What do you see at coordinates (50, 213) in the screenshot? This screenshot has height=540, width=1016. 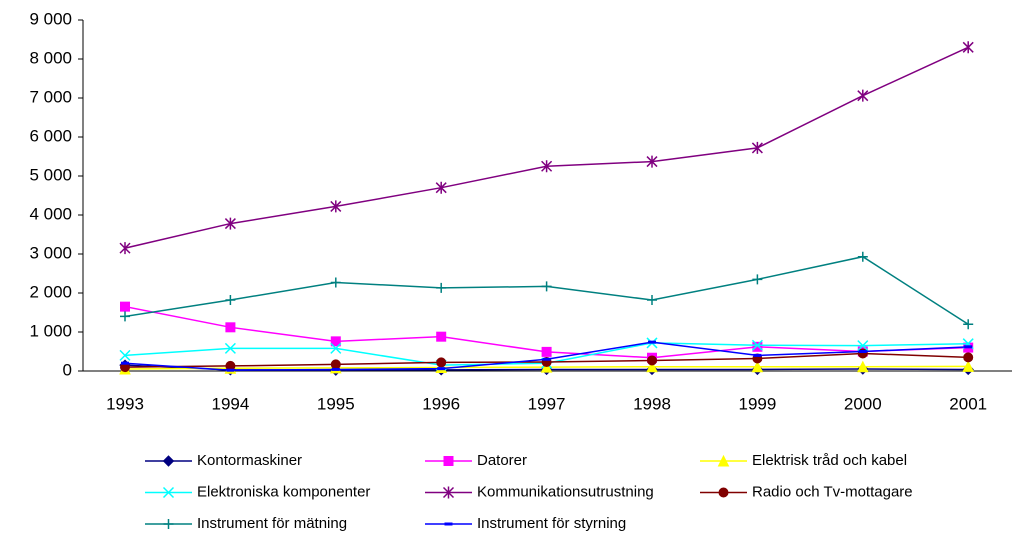 I see `y-tick-label: 4 000` at bounding box center [50, 213].